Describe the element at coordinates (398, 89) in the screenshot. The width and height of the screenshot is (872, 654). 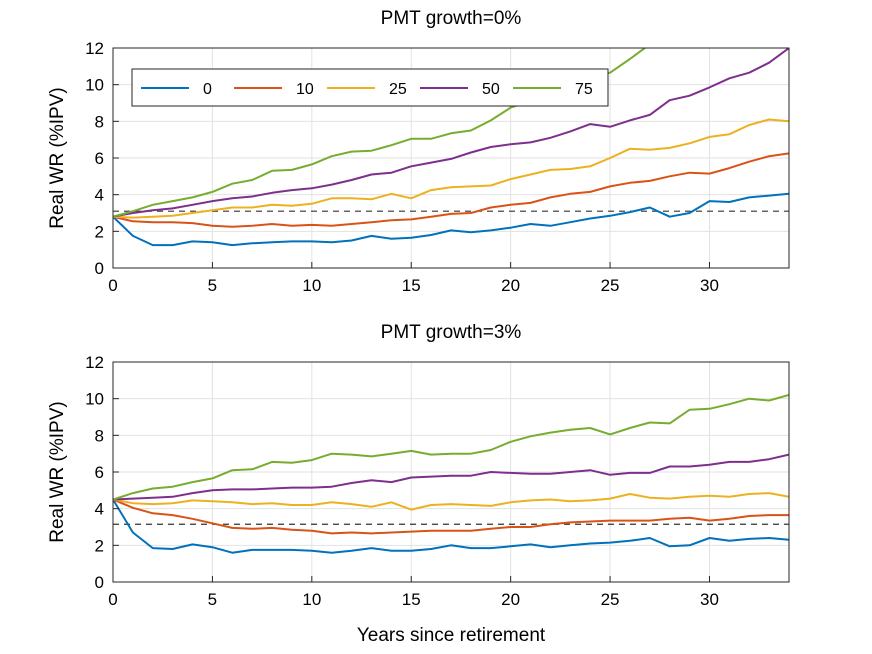
I see `legend-label-25: 25` at that location.